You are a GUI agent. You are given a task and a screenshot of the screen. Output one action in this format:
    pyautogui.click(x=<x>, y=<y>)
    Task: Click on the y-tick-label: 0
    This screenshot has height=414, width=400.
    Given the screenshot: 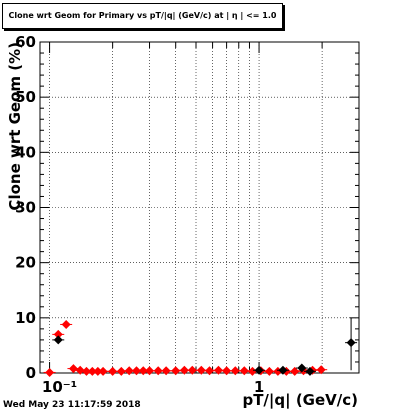 What is the action you would take?
    pyautogui.click(x=31, y=373)
    